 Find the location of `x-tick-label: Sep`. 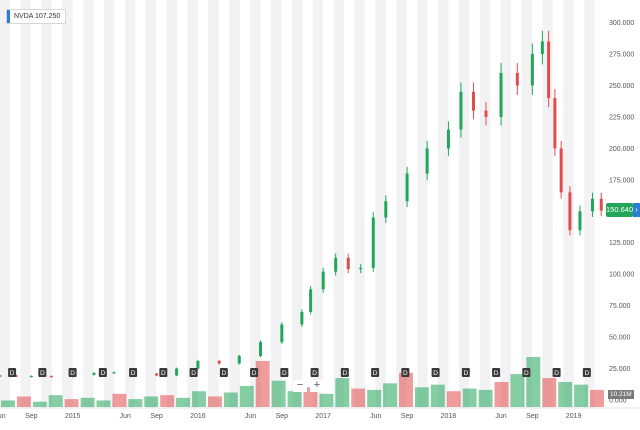

x-tick-label: Sep is located at coordinates (31, 416).